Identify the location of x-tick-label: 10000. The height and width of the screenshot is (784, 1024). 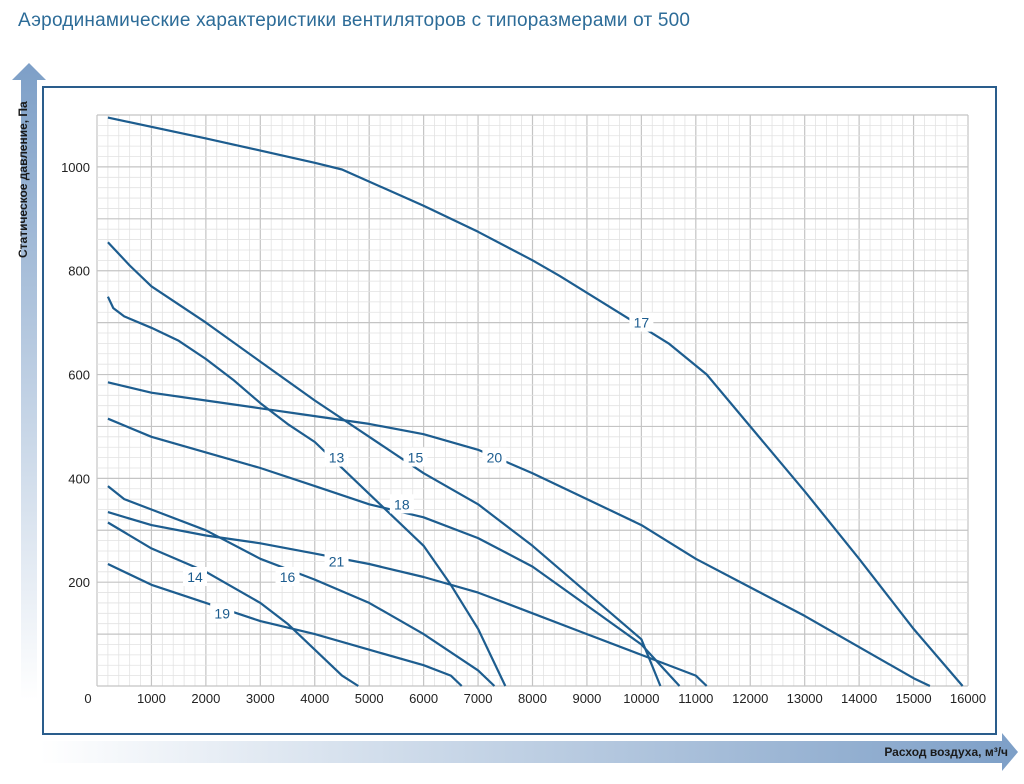
(641, 698).